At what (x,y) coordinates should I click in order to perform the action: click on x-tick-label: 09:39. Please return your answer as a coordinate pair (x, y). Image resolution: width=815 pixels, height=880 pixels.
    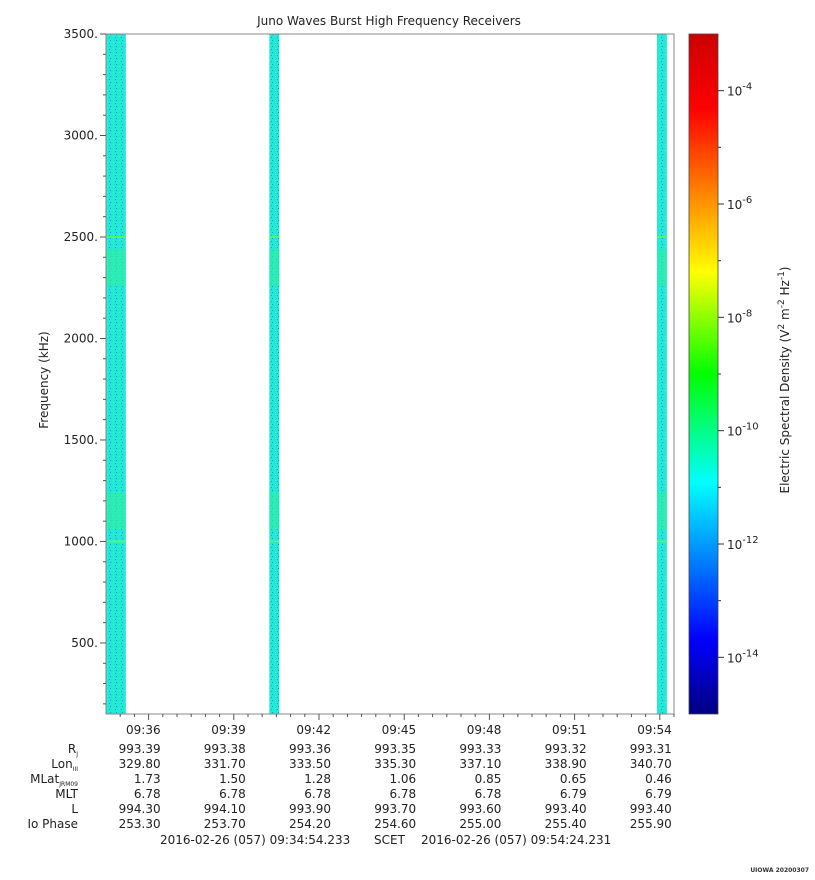
    Looking at the image, I should click on (228, 730).